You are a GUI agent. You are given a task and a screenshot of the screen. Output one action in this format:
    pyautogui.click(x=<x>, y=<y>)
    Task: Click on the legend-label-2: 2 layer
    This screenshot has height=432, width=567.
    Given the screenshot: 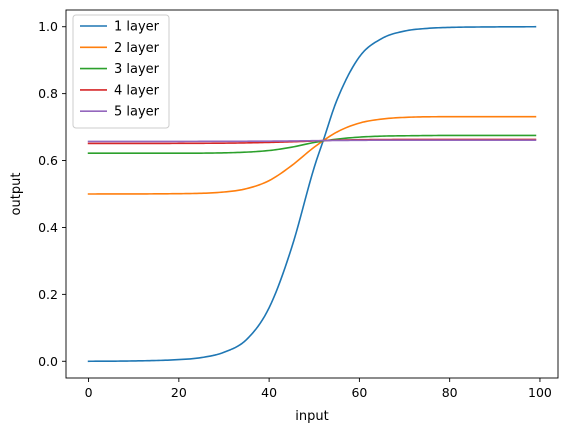 What is the action you would take?
    pyautogui.click(x=137, y=48)
    